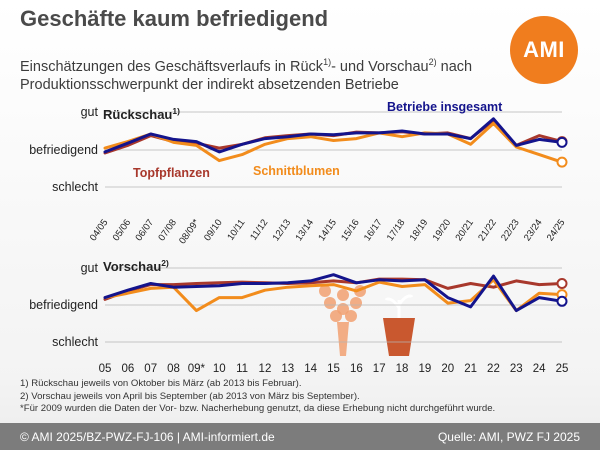  Describe the element at coordinates (402, 369) in the screenshot. I see `x-tick-label: 18` at that location.